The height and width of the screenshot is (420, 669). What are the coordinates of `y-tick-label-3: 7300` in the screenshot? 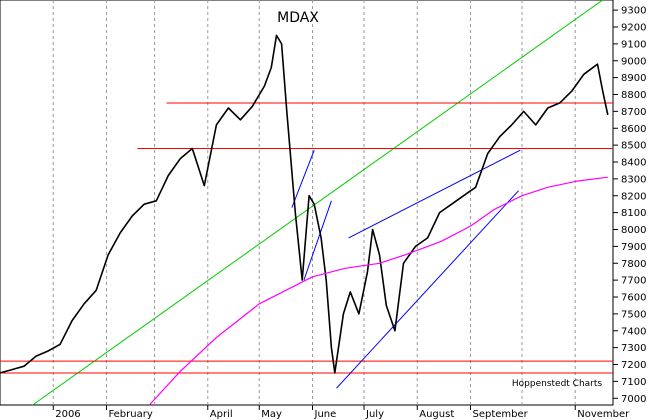 It's located at (633, 348).